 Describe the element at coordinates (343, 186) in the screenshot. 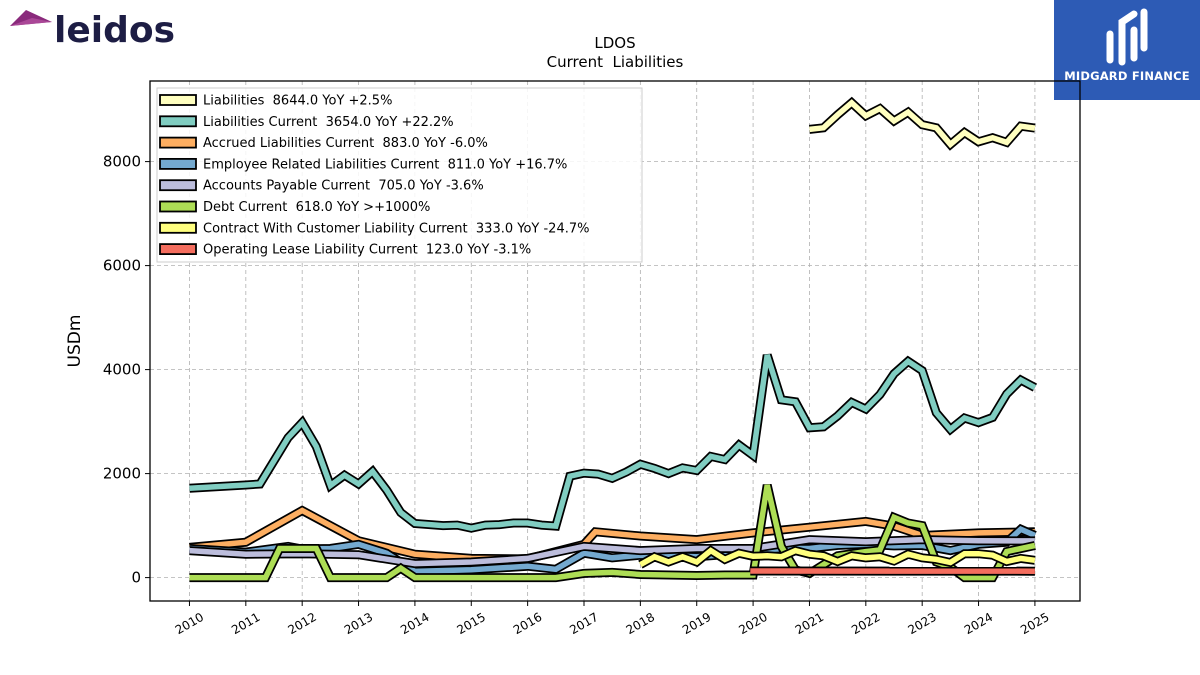

I see `legend-entry: Accounts Payable Current 705.0 YoY -3.6%` at that location.